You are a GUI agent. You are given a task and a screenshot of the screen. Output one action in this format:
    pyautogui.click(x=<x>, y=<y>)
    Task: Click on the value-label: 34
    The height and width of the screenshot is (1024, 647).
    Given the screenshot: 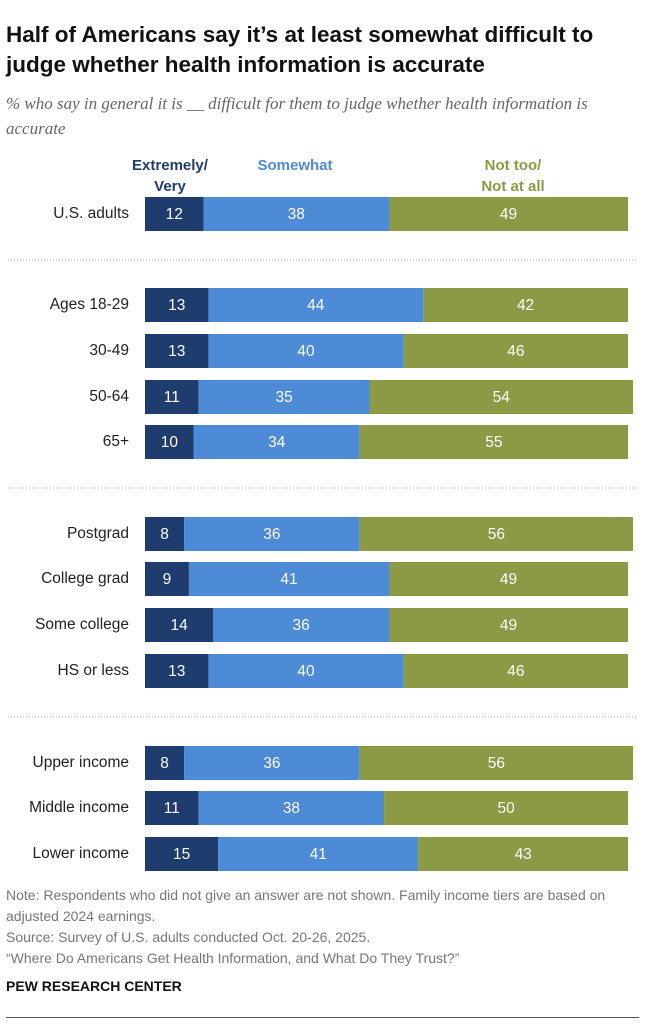 What is the action you would take?
    pyautogui.click(x=277, y=442)
    